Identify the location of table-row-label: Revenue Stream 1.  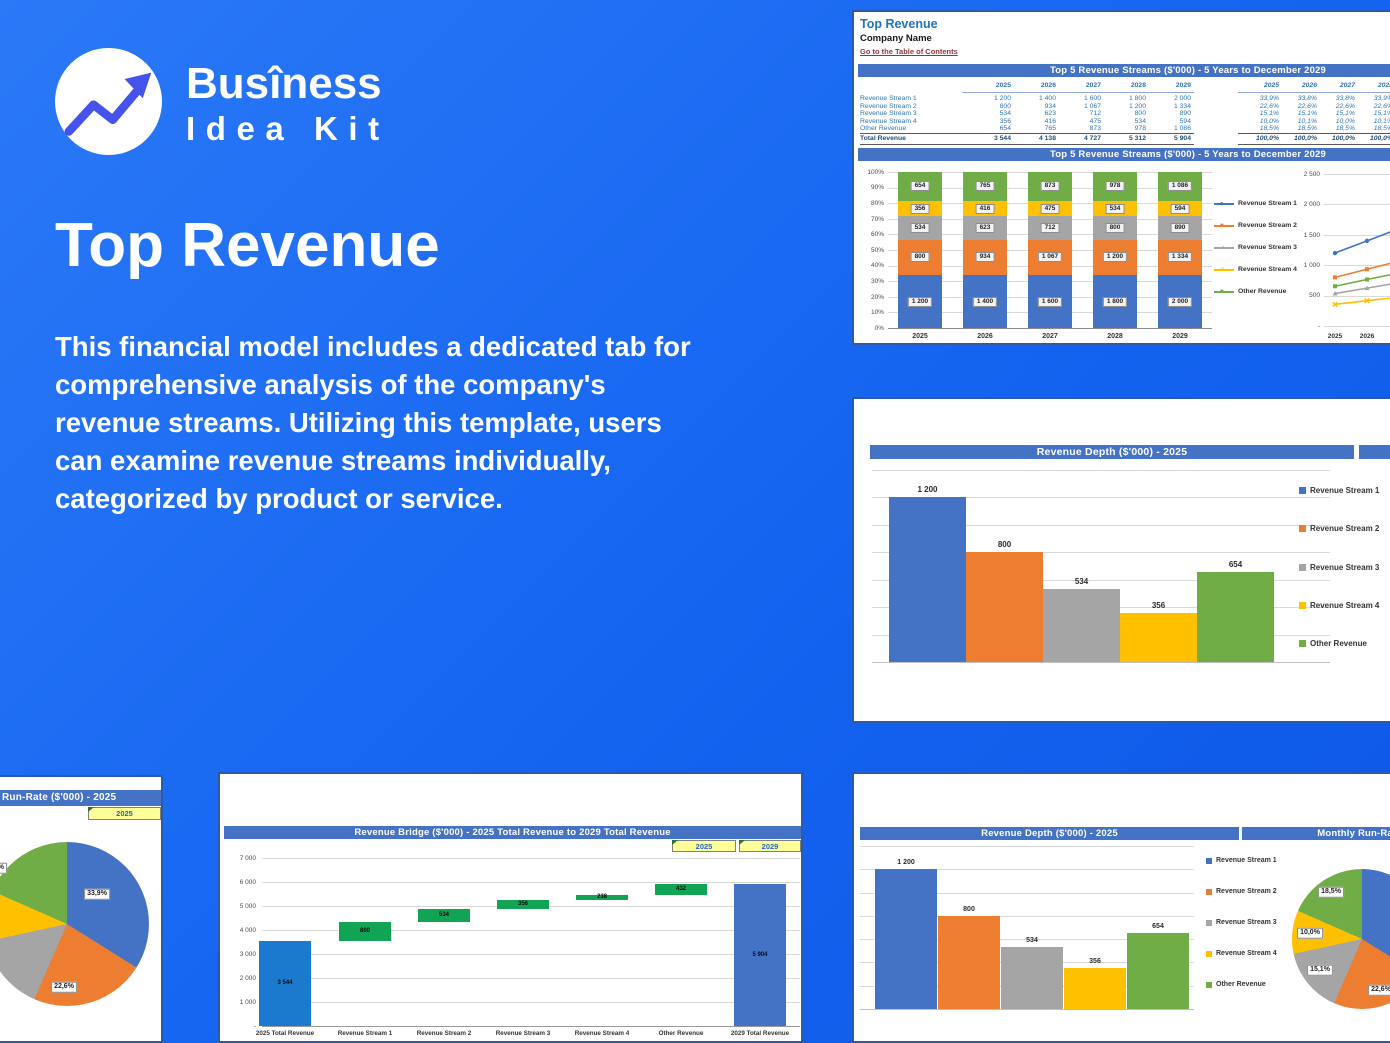
(888, 98).